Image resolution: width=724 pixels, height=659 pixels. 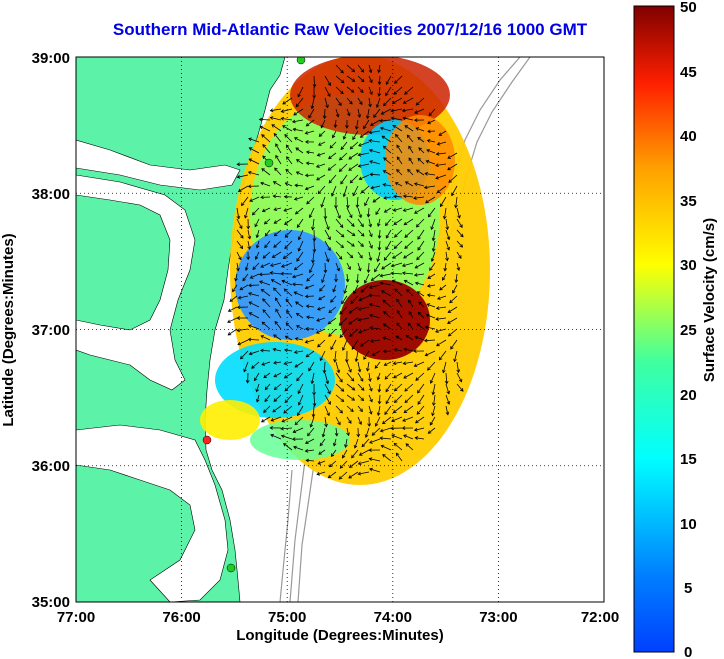 What do you see at coordinates (688, 8) in the screenshot?
I see `colorbar-tick-label: 50` at bounding box center [688, 8].